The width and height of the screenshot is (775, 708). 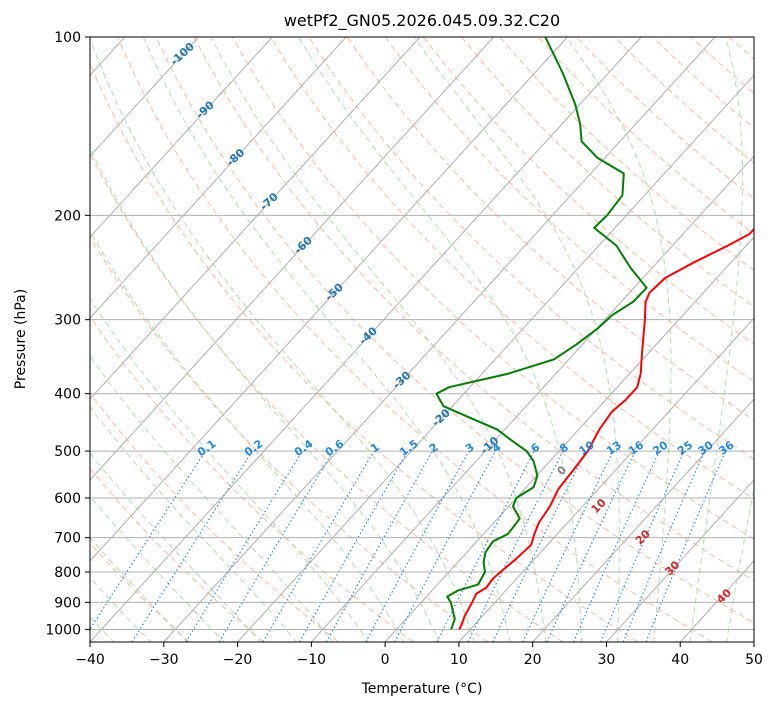 I want to click on x-tick-label: 20, so click(x=533, y=660).